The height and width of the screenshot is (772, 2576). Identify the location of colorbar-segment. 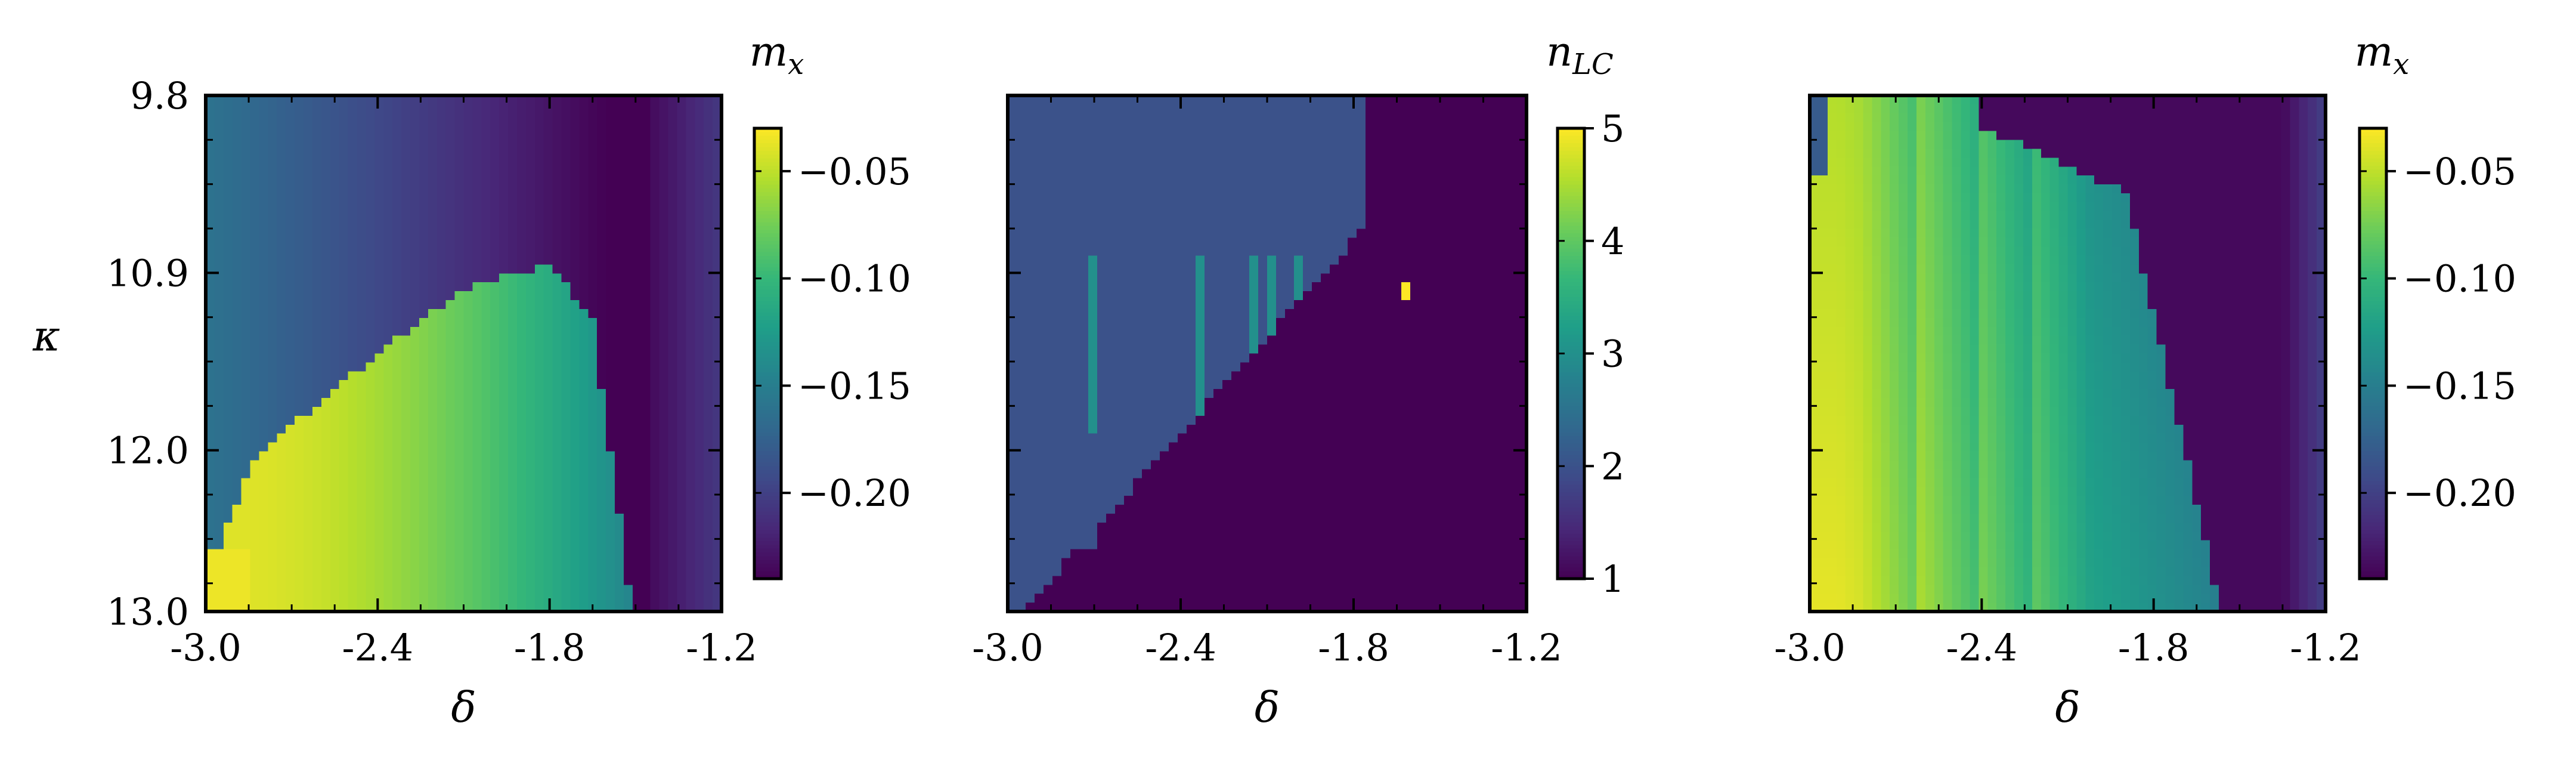
(767, 205).